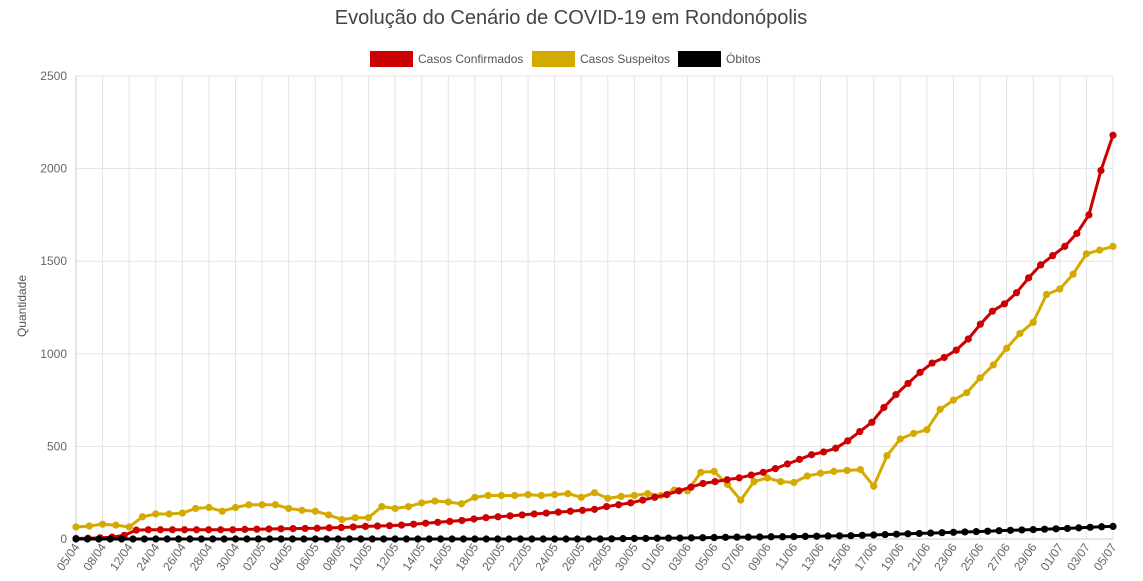  I want to click on legend-swatch, so click(553, 59).